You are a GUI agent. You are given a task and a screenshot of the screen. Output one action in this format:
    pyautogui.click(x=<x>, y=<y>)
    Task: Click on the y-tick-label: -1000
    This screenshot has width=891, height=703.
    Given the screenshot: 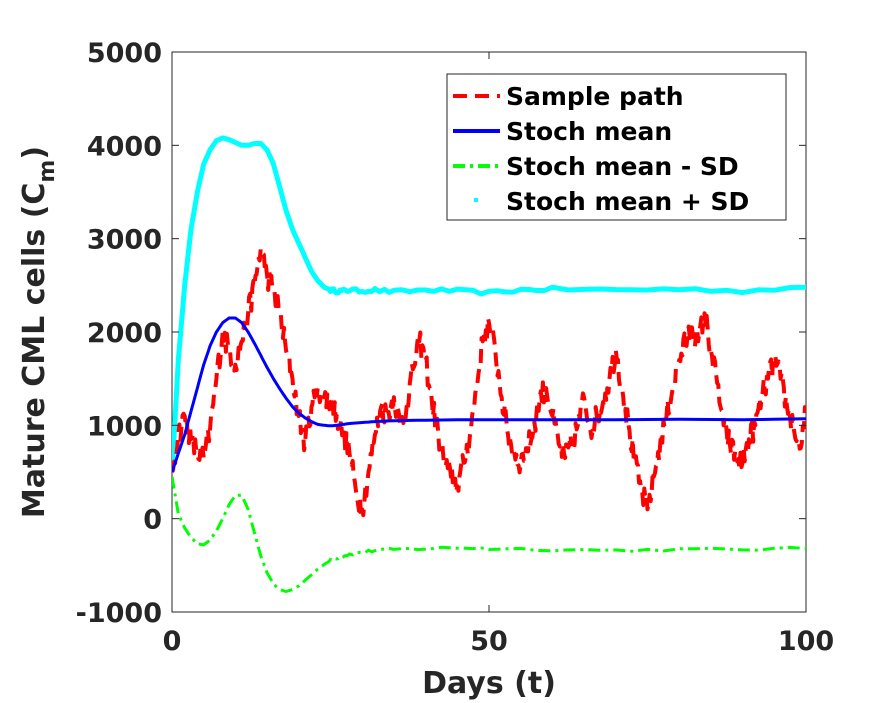 What is the action you would take?
    pyautogui.click(x=119, y=613)
    